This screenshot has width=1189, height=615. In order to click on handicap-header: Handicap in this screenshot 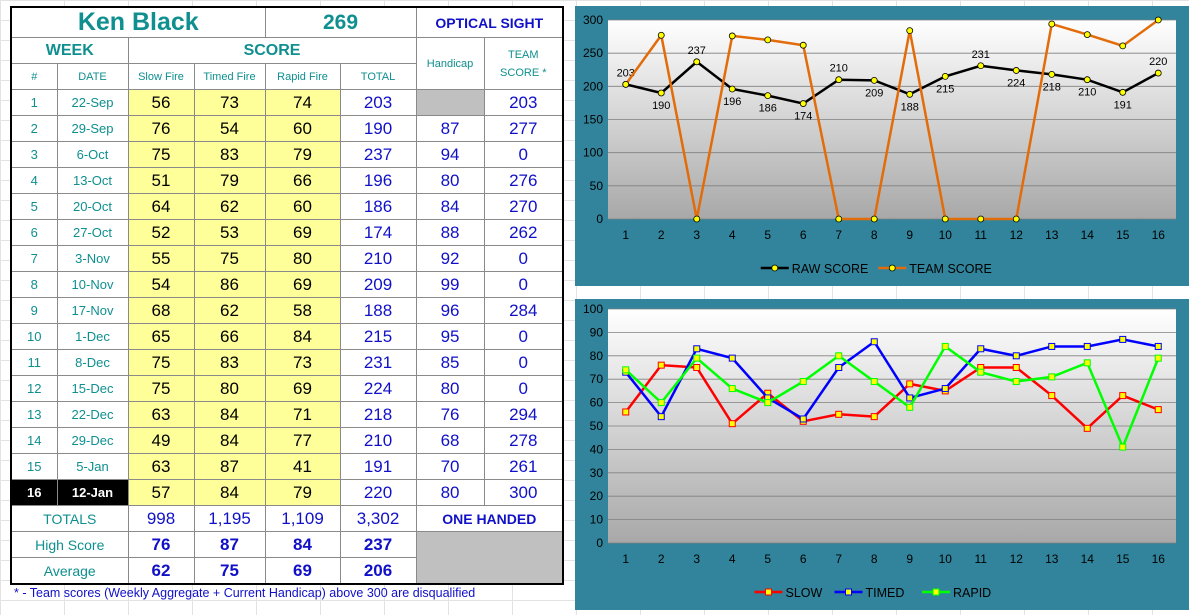, I will do `click(450, 63)`.